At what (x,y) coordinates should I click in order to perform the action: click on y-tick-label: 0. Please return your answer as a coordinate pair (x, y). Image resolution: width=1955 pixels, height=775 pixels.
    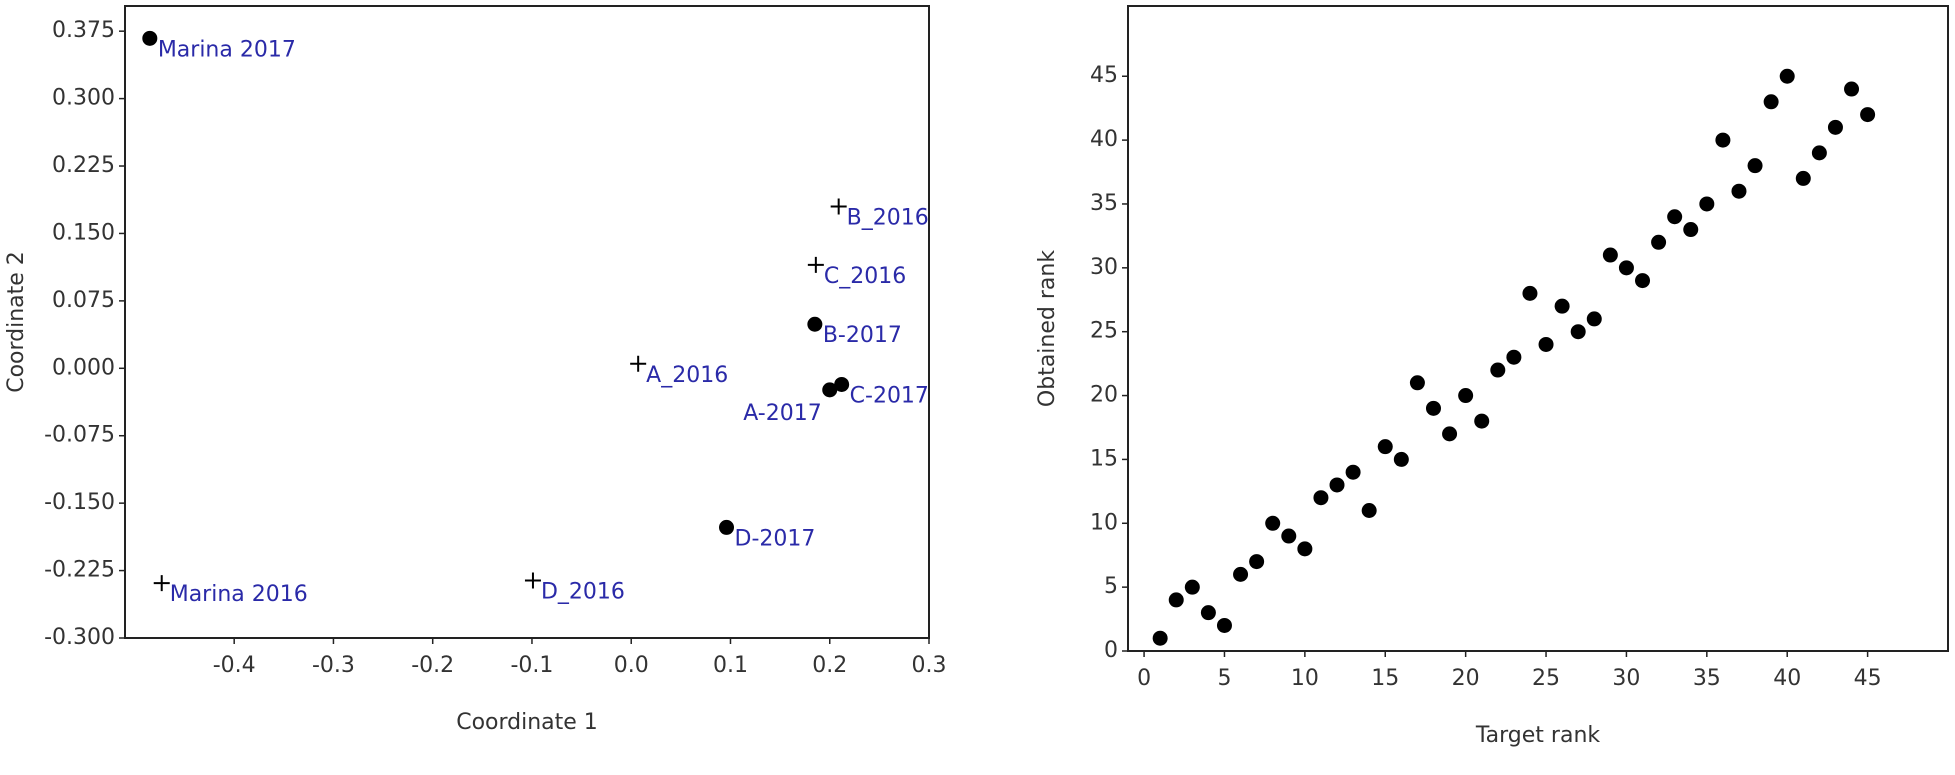
    Looking at the image, I should click on (1111, 650).